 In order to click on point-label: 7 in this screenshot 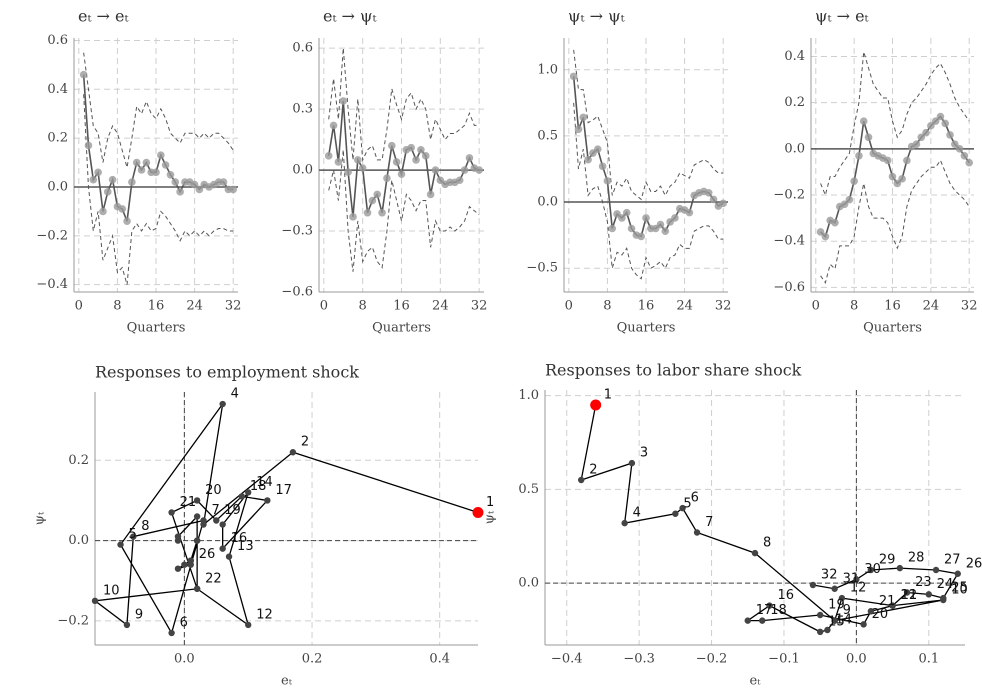, I will do `click(216, 510)`.